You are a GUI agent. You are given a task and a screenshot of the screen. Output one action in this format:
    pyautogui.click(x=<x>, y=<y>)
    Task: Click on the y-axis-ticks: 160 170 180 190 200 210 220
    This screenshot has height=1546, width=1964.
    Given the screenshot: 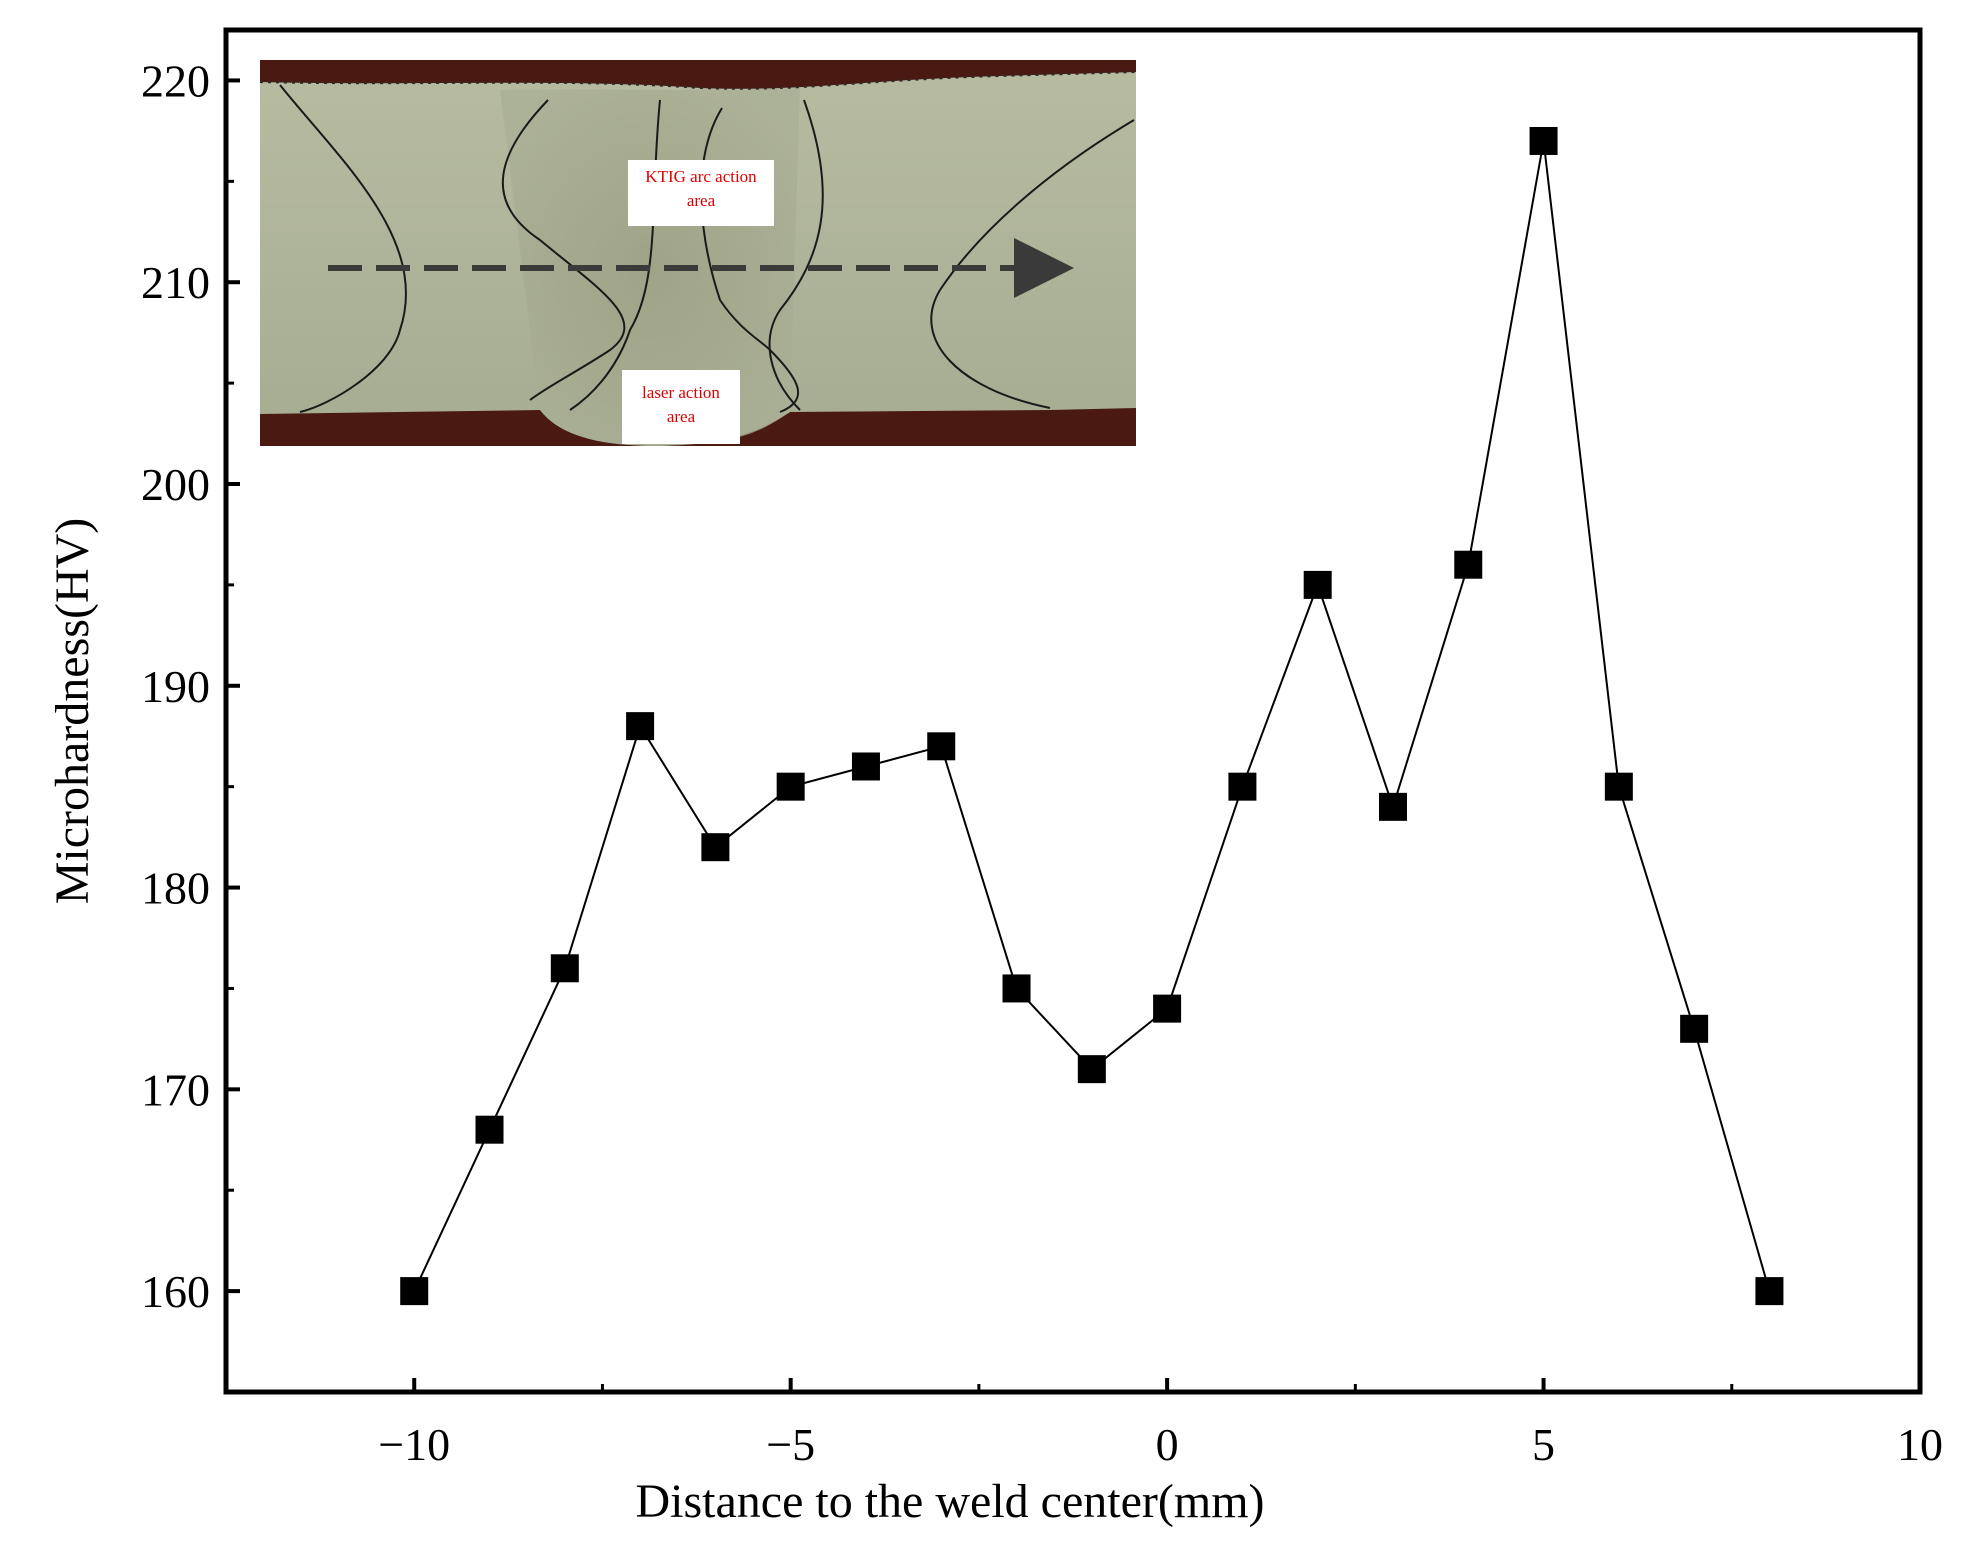 What is the action you would take?
    pyautogui.click(x=190, y=686)
    